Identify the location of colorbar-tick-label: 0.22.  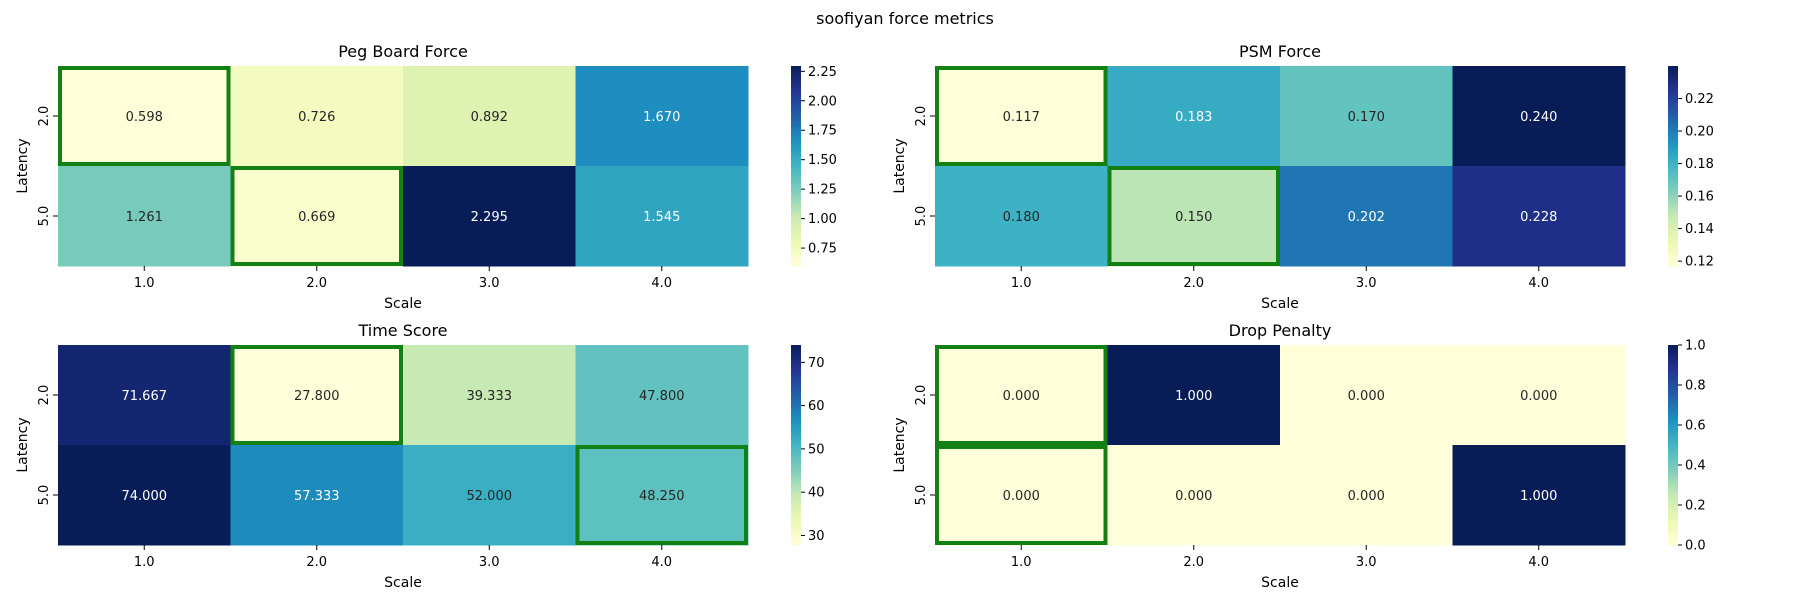
(1699, 99).